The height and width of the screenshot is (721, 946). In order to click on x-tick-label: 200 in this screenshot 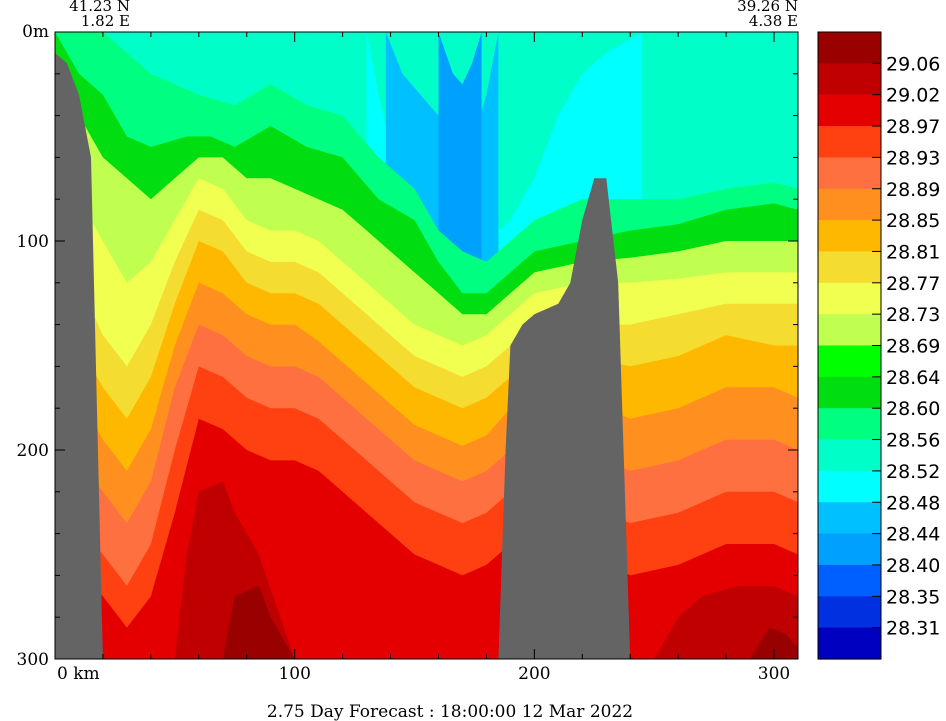, I will do `click(534, 674)`.